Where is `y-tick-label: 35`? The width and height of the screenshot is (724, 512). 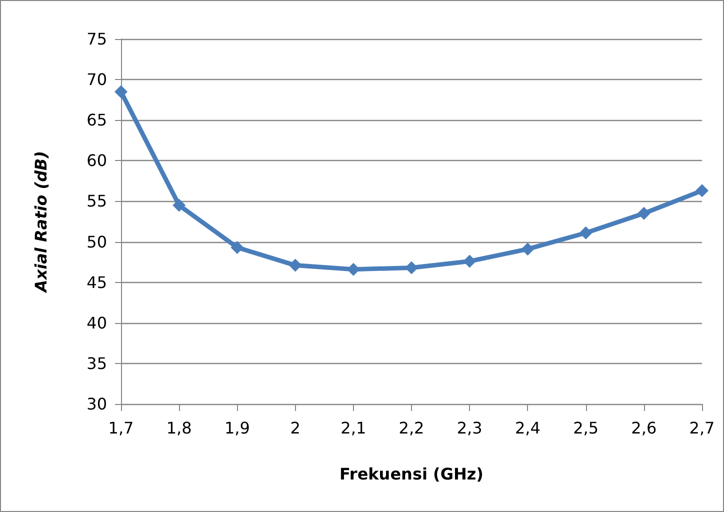
y-tick-label: 35 is located at coordinates (96, 363).